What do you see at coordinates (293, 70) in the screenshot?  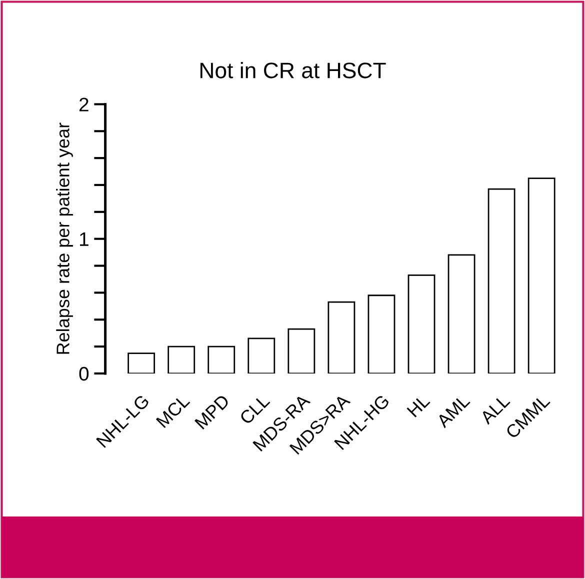 I see `chart-title: Not in CR at HSCT` at bounding box center [293, 70].